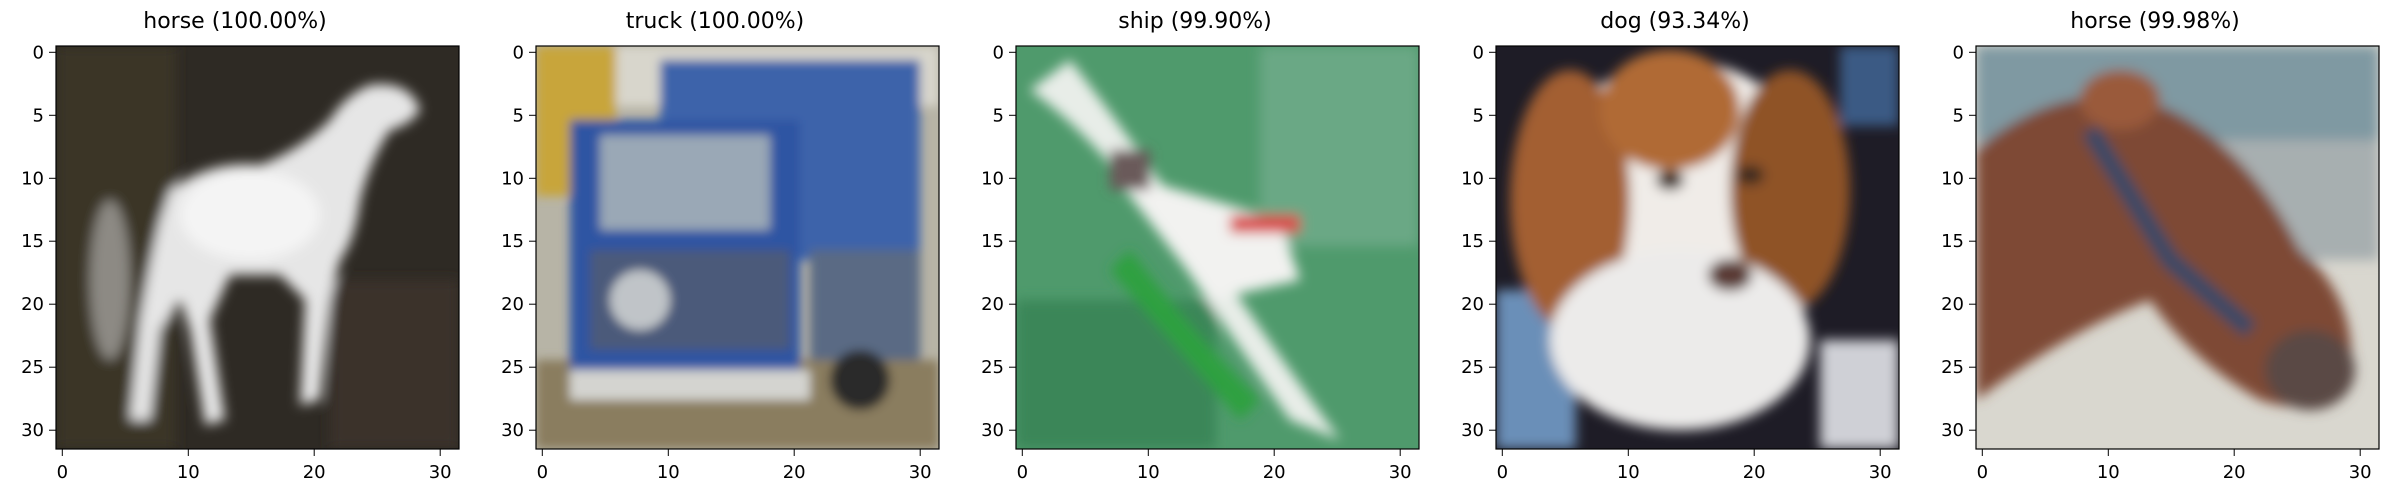 This screenshot has height=496, width=2396. I want to click on panel-title: dog (93.34%), so click(1675, 21).